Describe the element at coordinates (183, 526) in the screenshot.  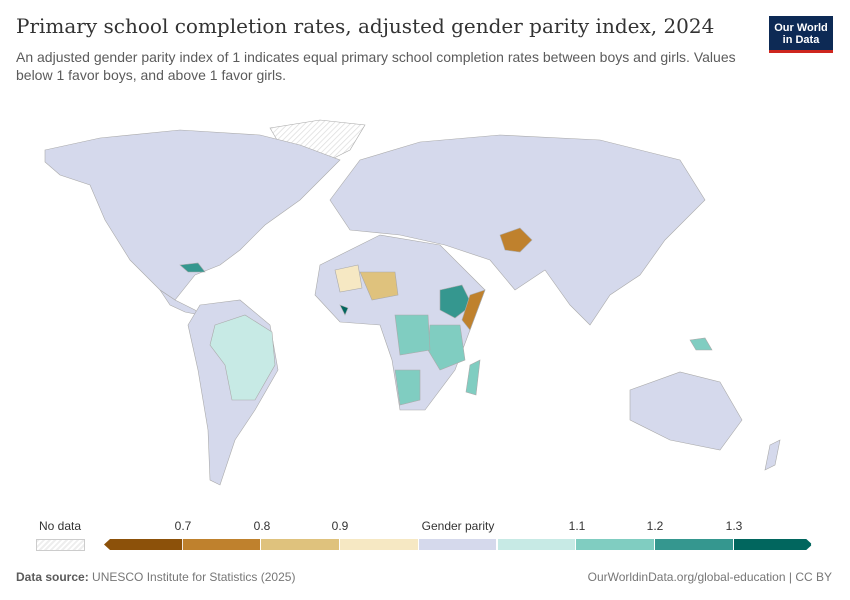
I see `legend-tick: 0.7` at that location.